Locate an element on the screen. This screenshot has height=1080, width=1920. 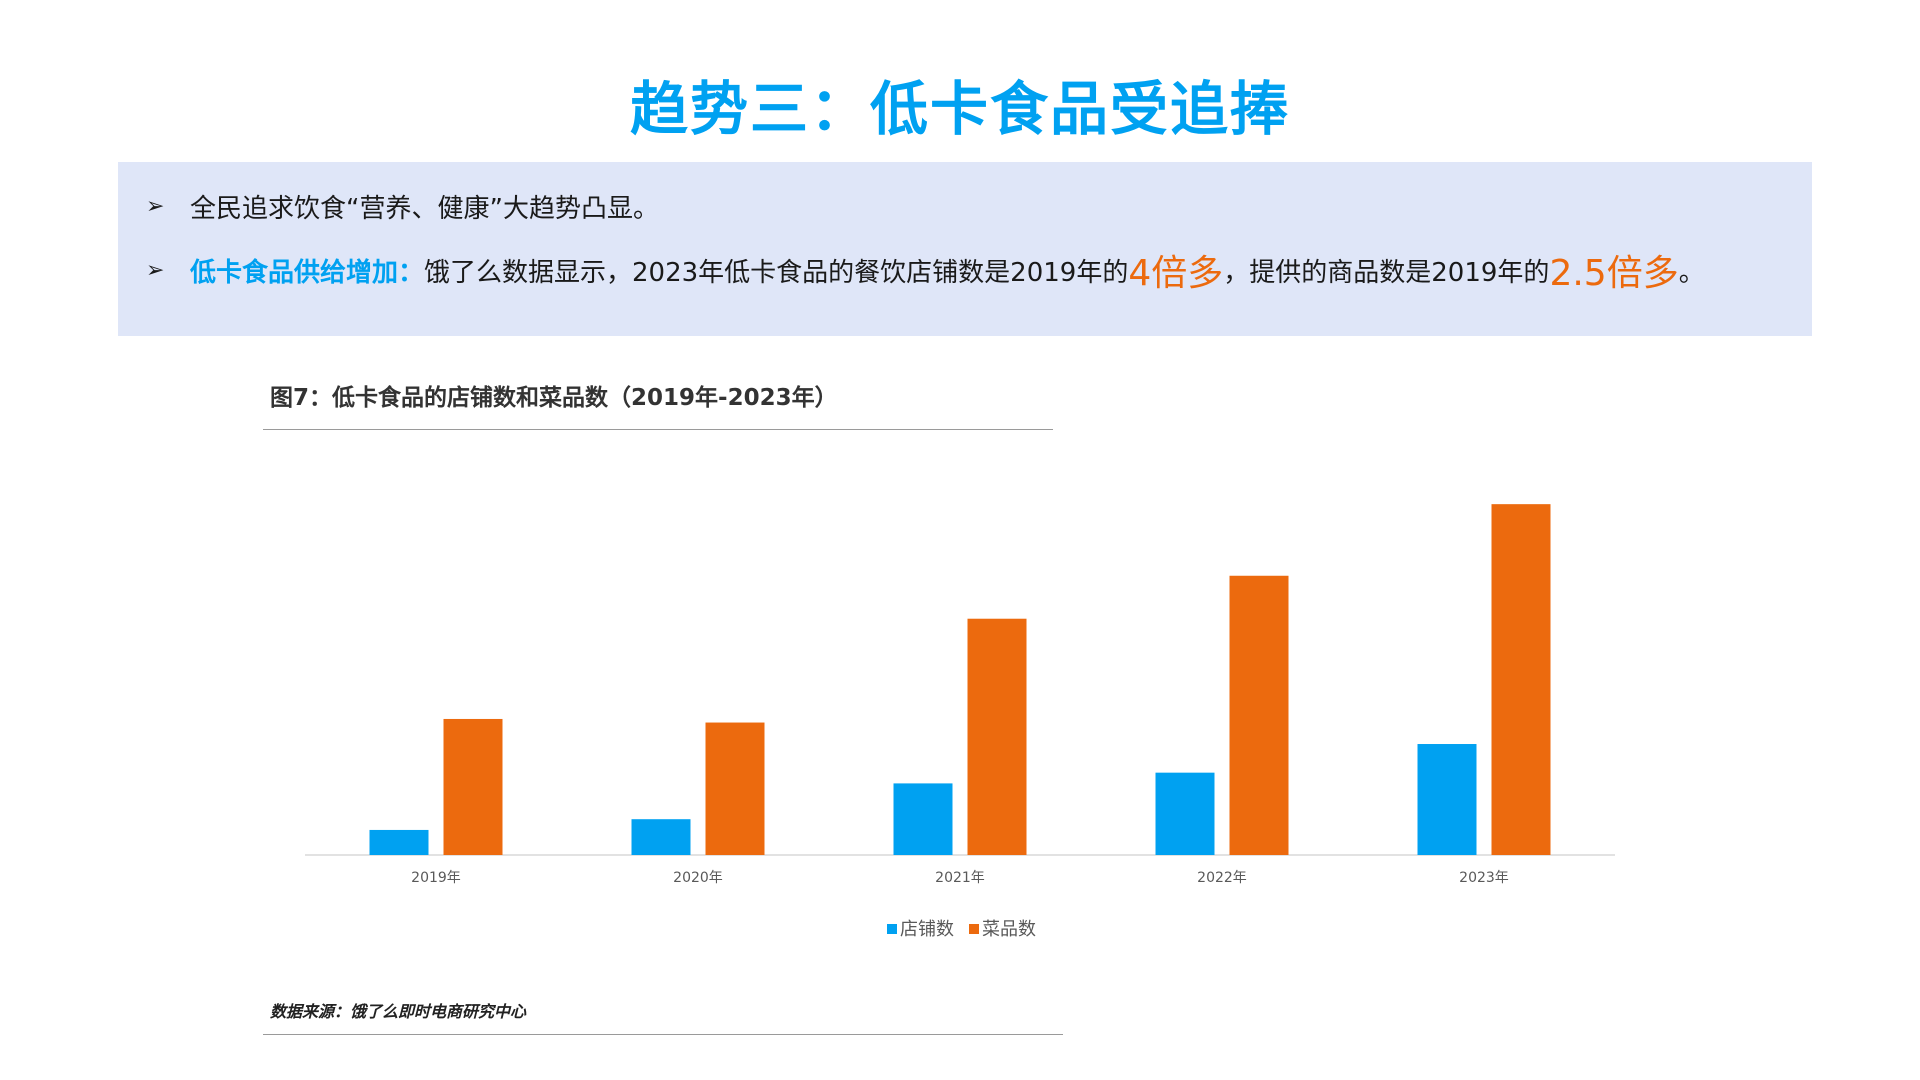
x-tick-label: 2022年 is located at coordinates (1222, 878).